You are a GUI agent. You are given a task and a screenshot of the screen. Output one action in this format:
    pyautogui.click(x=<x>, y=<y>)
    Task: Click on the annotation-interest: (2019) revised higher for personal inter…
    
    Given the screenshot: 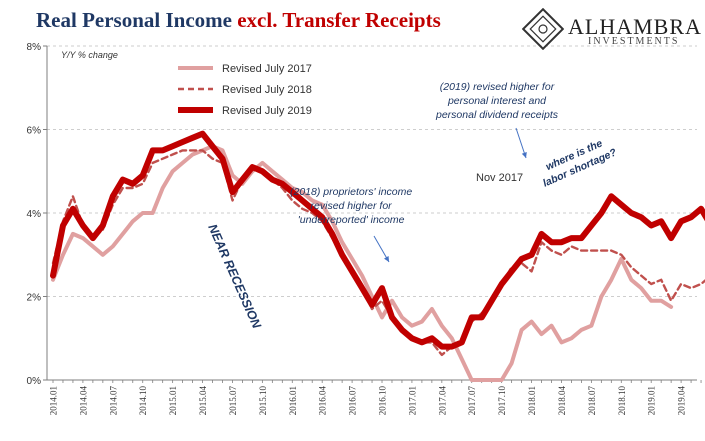 What is the action you would take?
    pyautogui.click(x=497, y=101)
    